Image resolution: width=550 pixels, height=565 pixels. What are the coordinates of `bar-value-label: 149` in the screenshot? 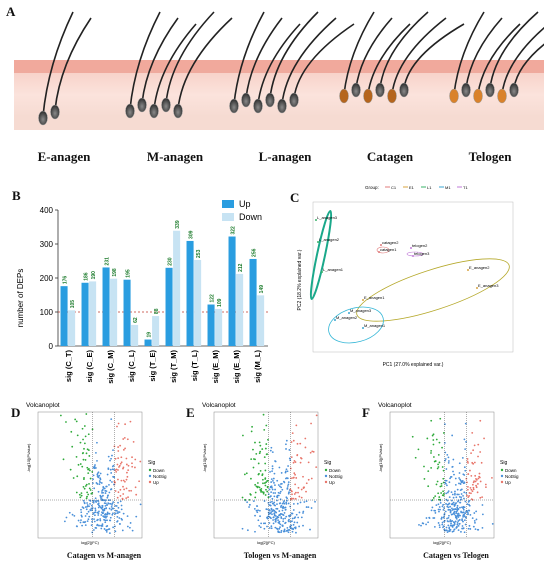 It's located at (262, 289).